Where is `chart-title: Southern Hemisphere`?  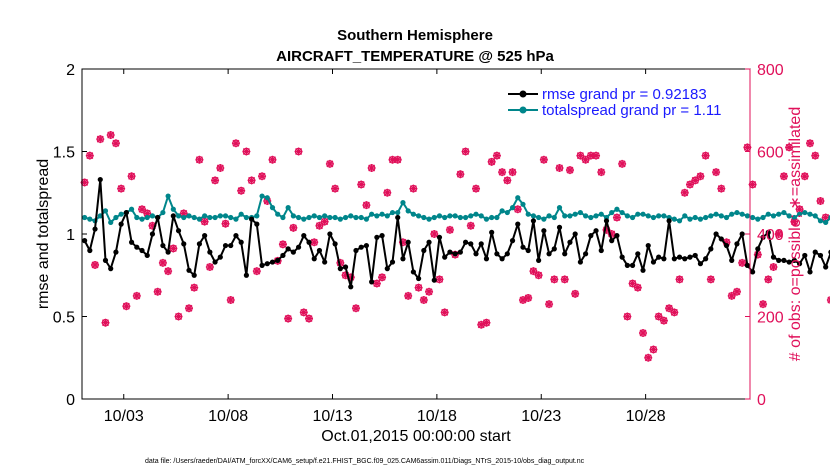
chart-title: Southern Hemisphere is located at coordinates (415, 35).